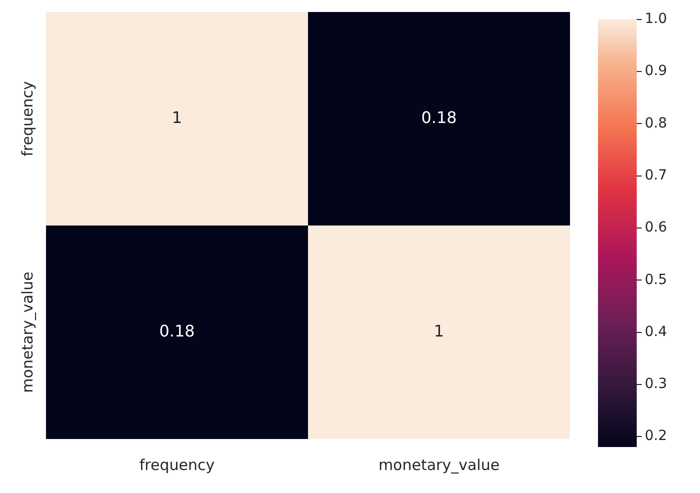 Image resolution: width=700 pixels, height=493 pixels. Describe the element at coordinates (656, 228) in the screenshot. I see `color-bar-label: 0.6` at that location.